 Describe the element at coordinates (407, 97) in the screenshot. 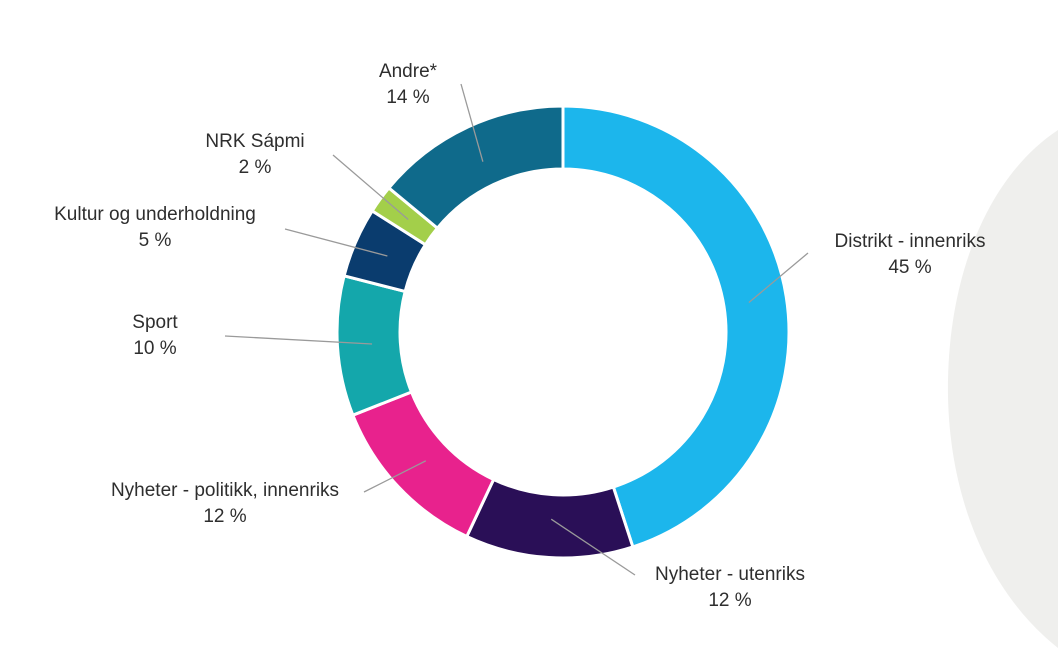

I see `slice-value-label: 14 %` at that location.